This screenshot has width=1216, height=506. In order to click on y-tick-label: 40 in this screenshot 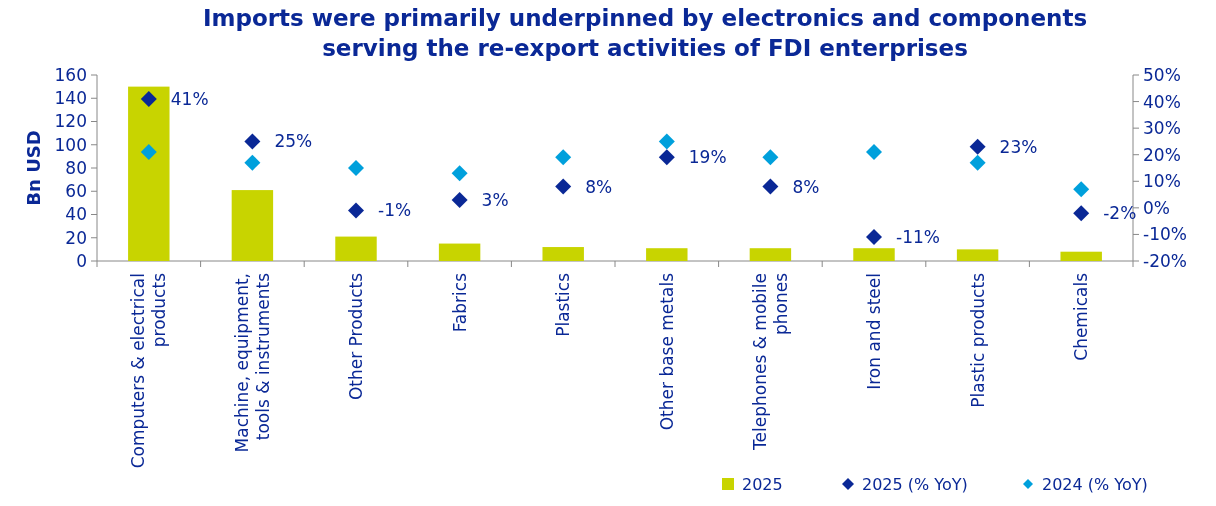, I will do `click(76, 214)`.